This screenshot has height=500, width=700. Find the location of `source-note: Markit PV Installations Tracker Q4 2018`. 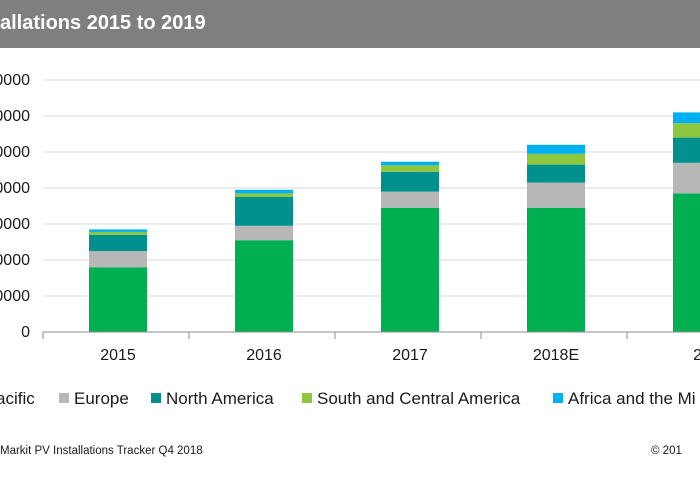

source-note: Markit PV Installations Tracker Q4 2018 is located at coordinates (101, 451).